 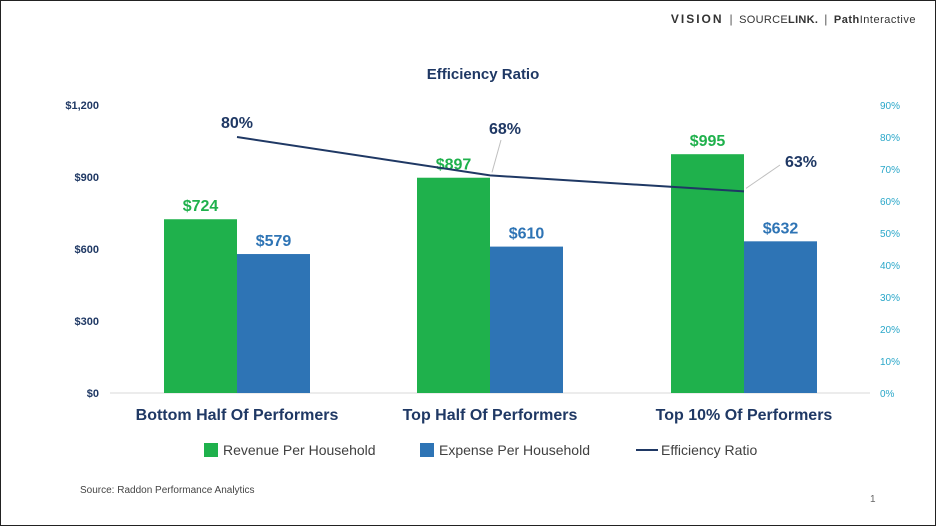 I want to click on ratio-data-label: 80%, so click(x=237, y=123).